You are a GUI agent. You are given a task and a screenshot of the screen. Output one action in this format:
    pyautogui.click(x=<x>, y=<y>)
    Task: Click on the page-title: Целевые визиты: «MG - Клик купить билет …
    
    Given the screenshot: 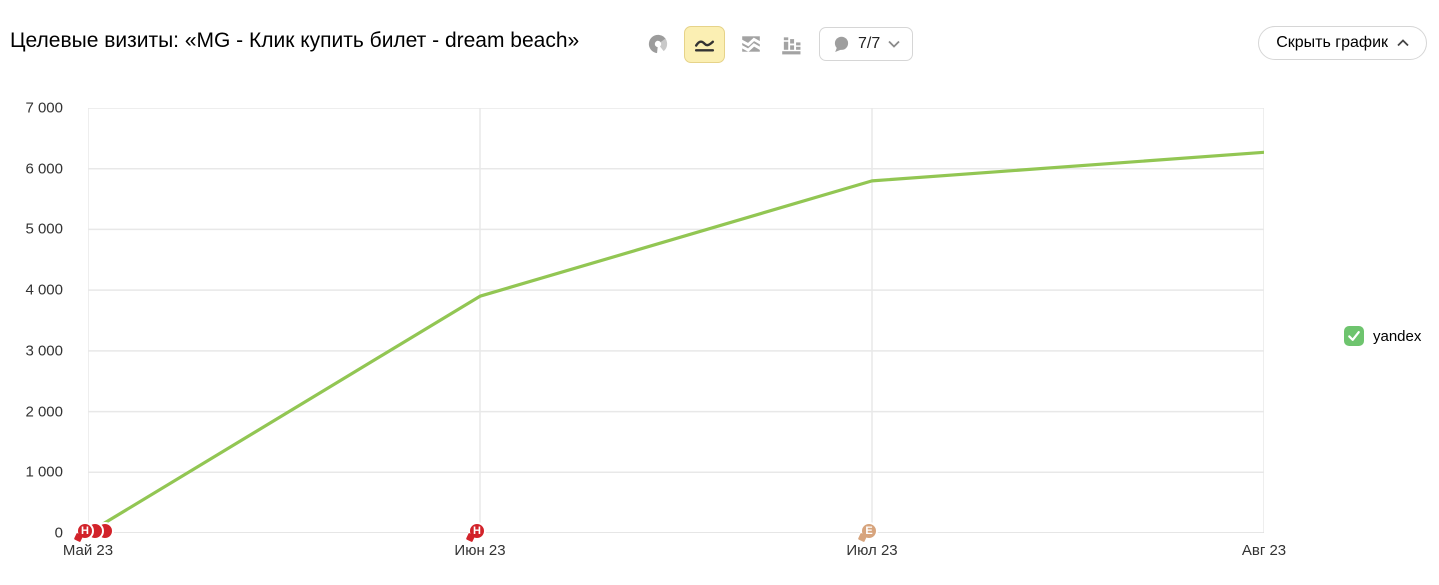 What is the action you would take?
    pyautogui.click(x=295, y=40)
    